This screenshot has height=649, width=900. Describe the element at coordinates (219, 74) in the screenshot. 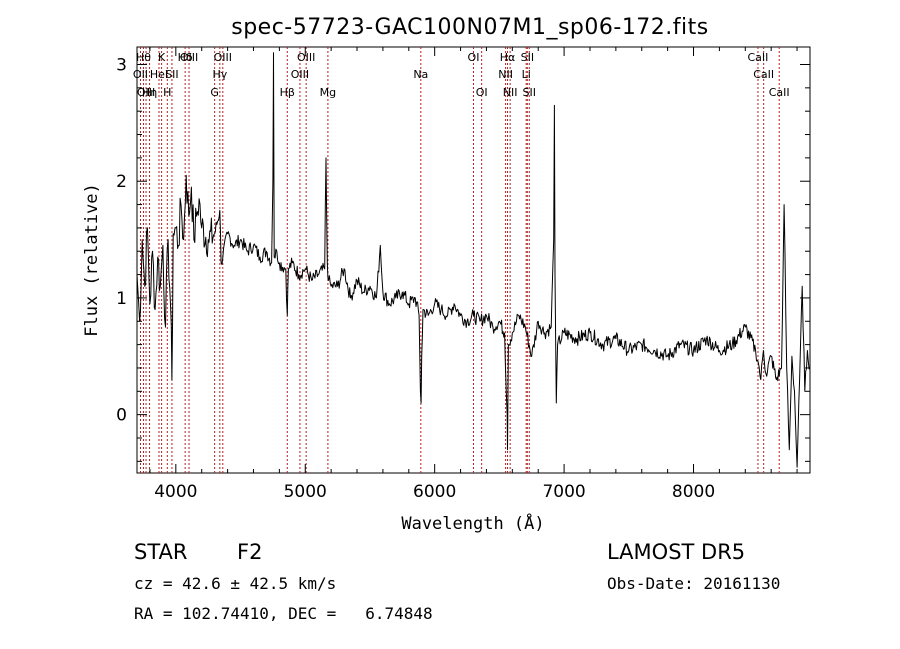

I see `line-label-11: Hγ` at that location.